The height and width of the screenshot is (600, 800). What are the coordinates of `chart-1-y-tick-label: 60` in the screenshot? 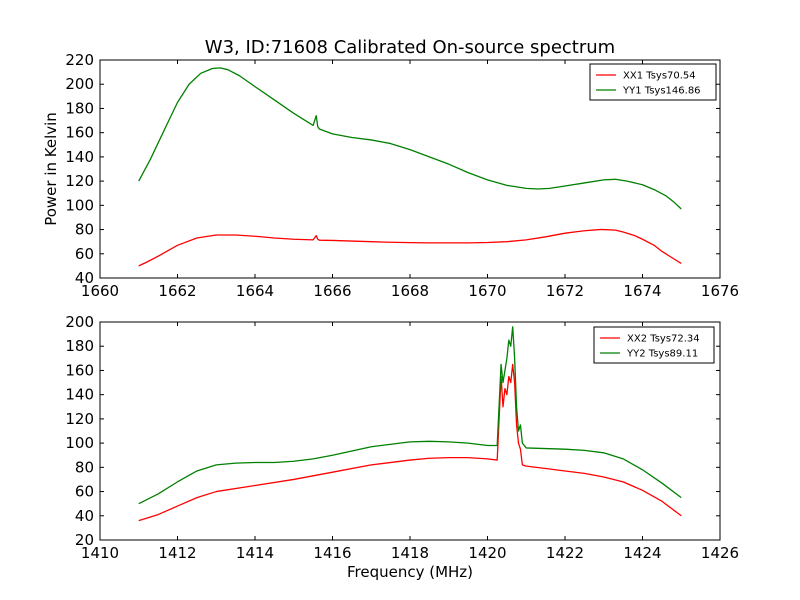 It's located at (84, 254).